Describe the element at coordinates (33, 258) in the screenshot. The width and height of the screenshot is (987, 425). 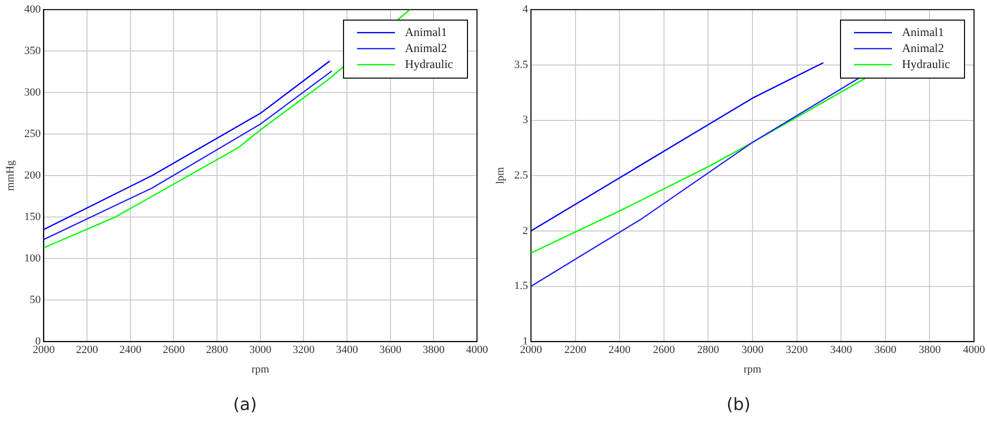
I see `y-tick-label: 100` at that location.